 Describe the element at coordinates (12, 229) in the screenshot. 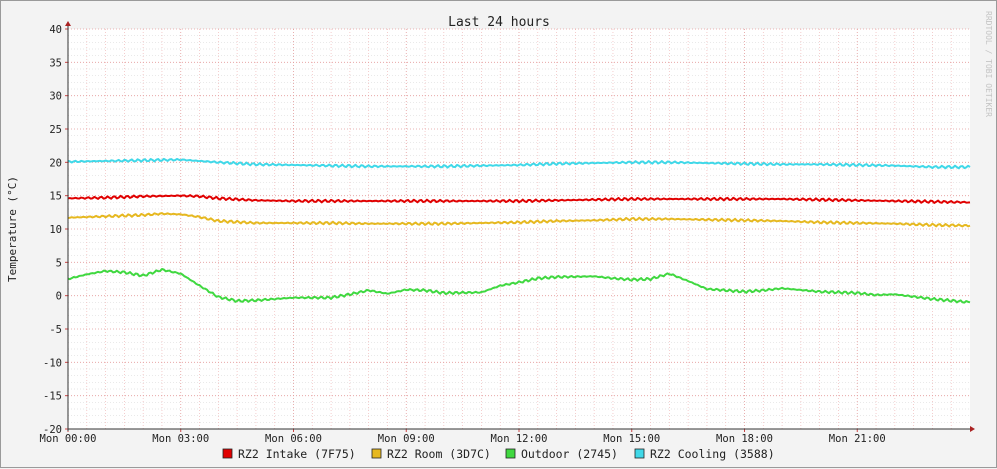

I see `y-axis-label: Temperature (°C)` at that location.